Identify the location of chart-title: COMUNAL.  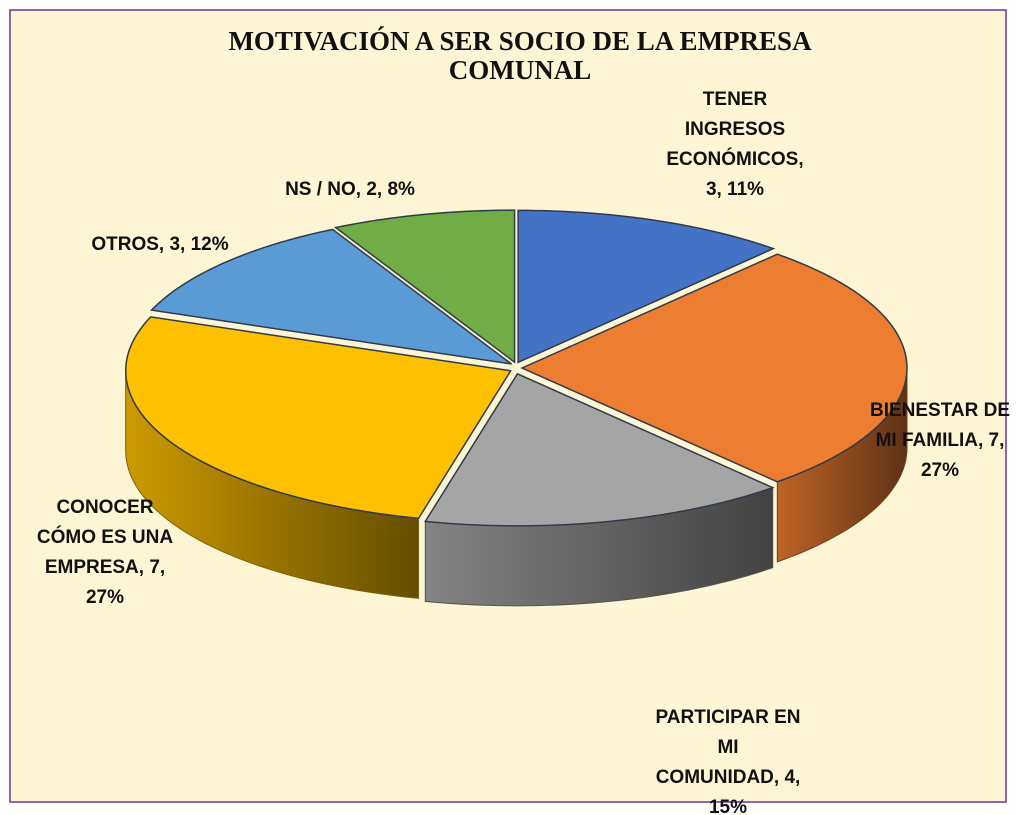
(520, 70).